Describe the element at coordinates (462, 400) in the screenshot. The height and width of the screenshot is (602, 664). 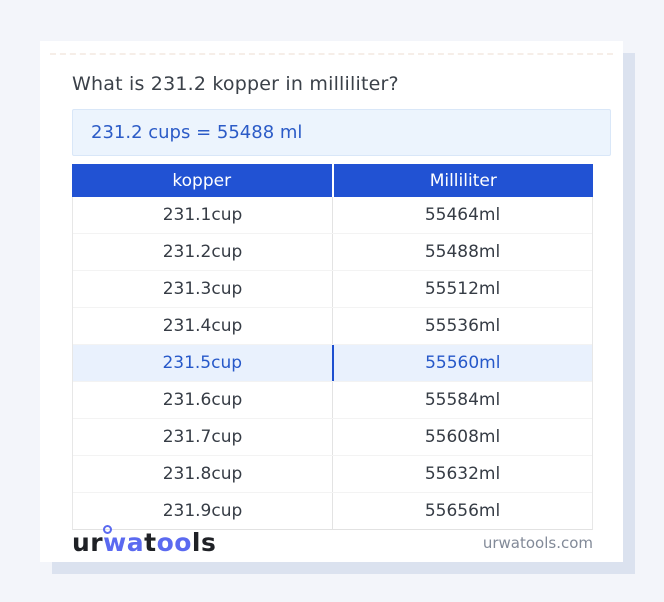
I see `ml-cell: 55584ml` at that location.